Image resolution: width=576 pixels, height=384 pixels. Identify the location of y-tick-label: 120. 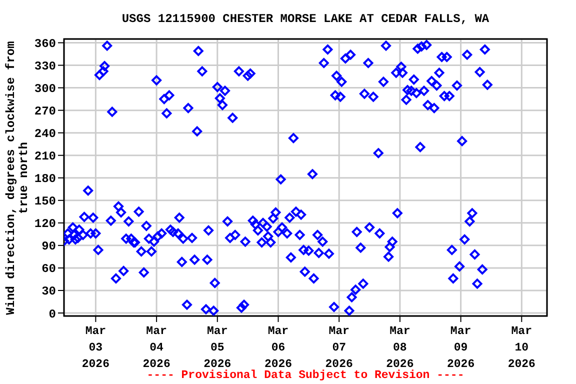
(45, 224).